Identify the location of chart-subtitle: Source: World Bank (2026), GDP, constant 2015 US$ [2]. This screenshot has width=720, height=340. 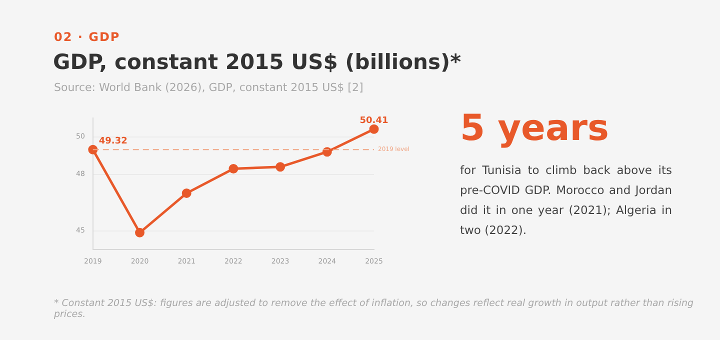
(209, 87).